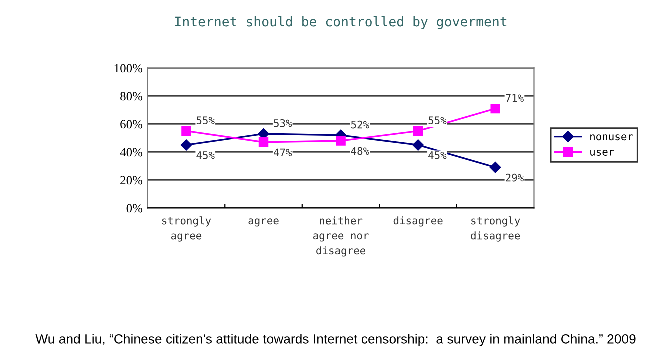 This screenshot has height=359, width=672. What do you see at coordinates (336, 340) in the screenshot?
I see `text: Wu and Liu, “Chinese citizen's attitude towards Internet censorship: a survey in mainland China.” 2009` at bounding box center [336, 340].